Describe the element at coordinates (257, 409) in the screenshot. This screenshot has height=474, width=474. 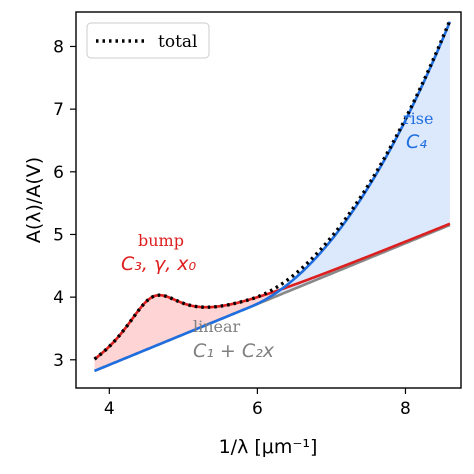
I see `x-tick-label: 6` at that location.